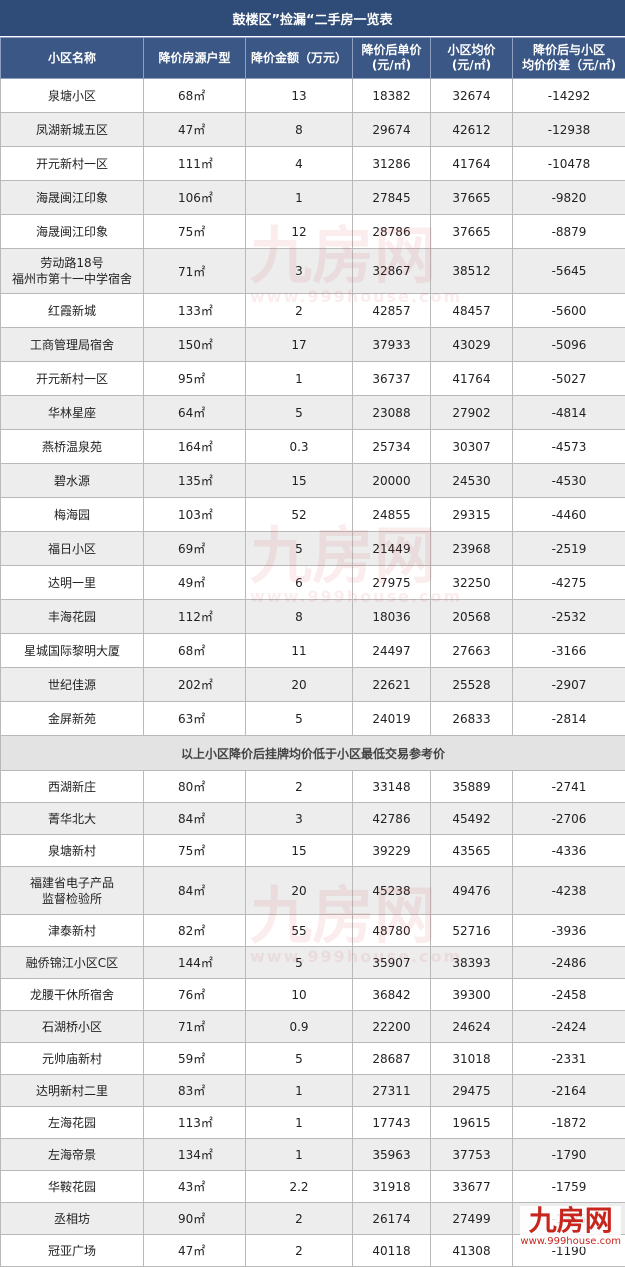 The image size is (625, 1267). Describe the element at coordinates (72, 130) in the screenshot. I see `community-name: 凤湖新城五区` at that location.